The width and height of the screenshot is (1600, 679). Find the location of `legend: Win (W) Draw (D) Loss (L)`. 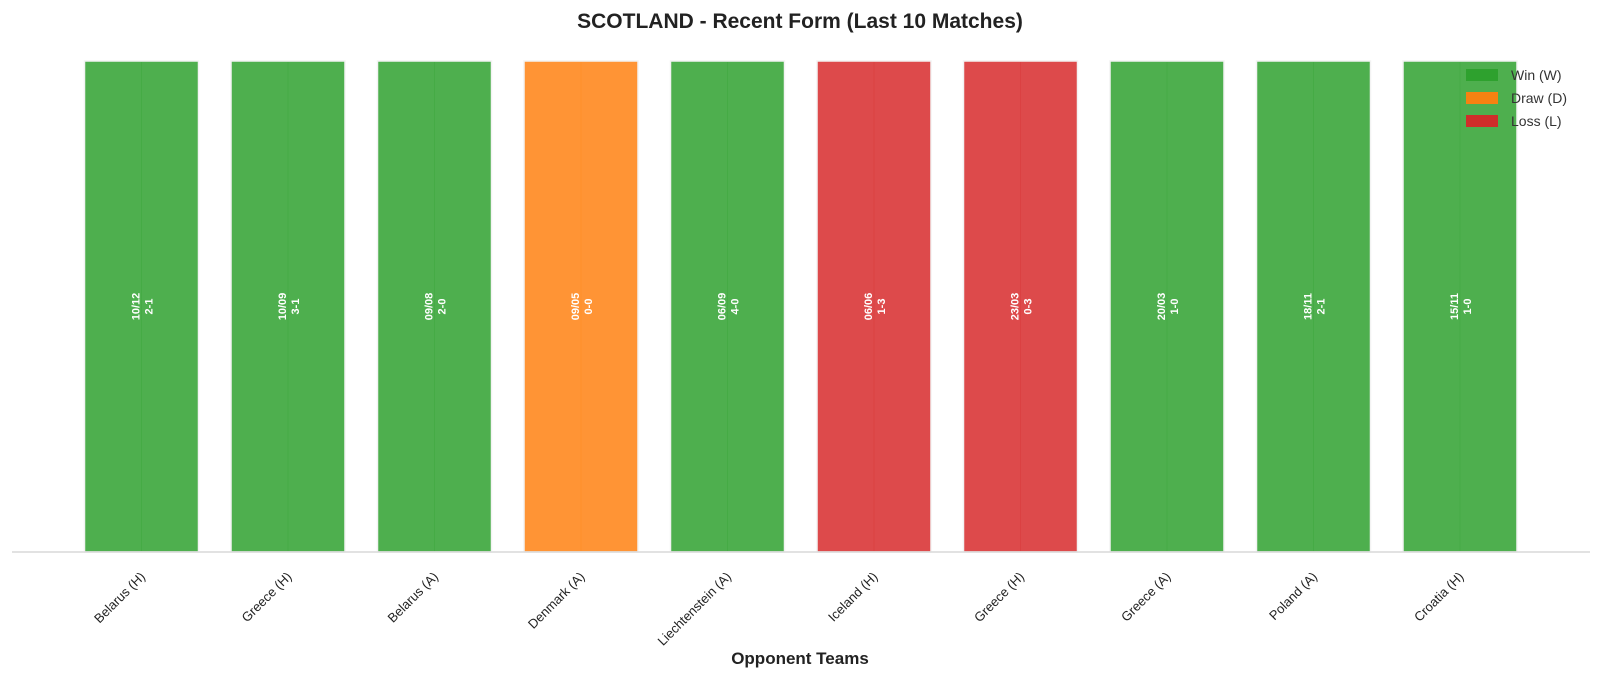

legend: Win (W) Draw (D) Loss (L) is located at coordinates (1516, 98).